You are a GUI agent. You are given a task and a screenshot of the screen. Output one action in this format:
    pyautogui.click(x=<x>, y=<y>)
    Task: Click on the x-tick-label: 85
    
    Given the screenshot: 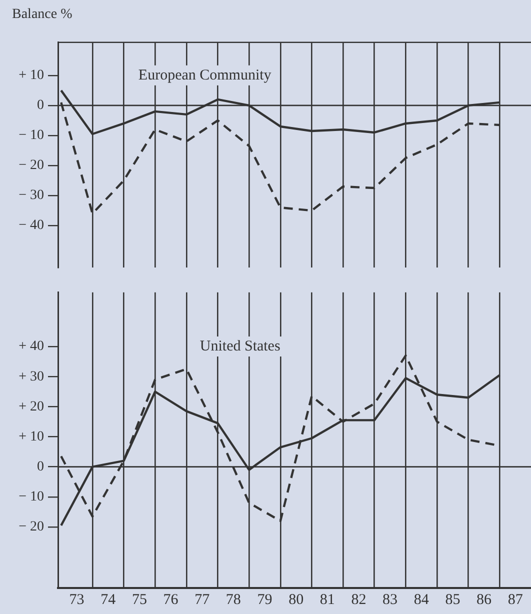 What is the action you would take?
    pyautogui.click(x=452, y=600)
    